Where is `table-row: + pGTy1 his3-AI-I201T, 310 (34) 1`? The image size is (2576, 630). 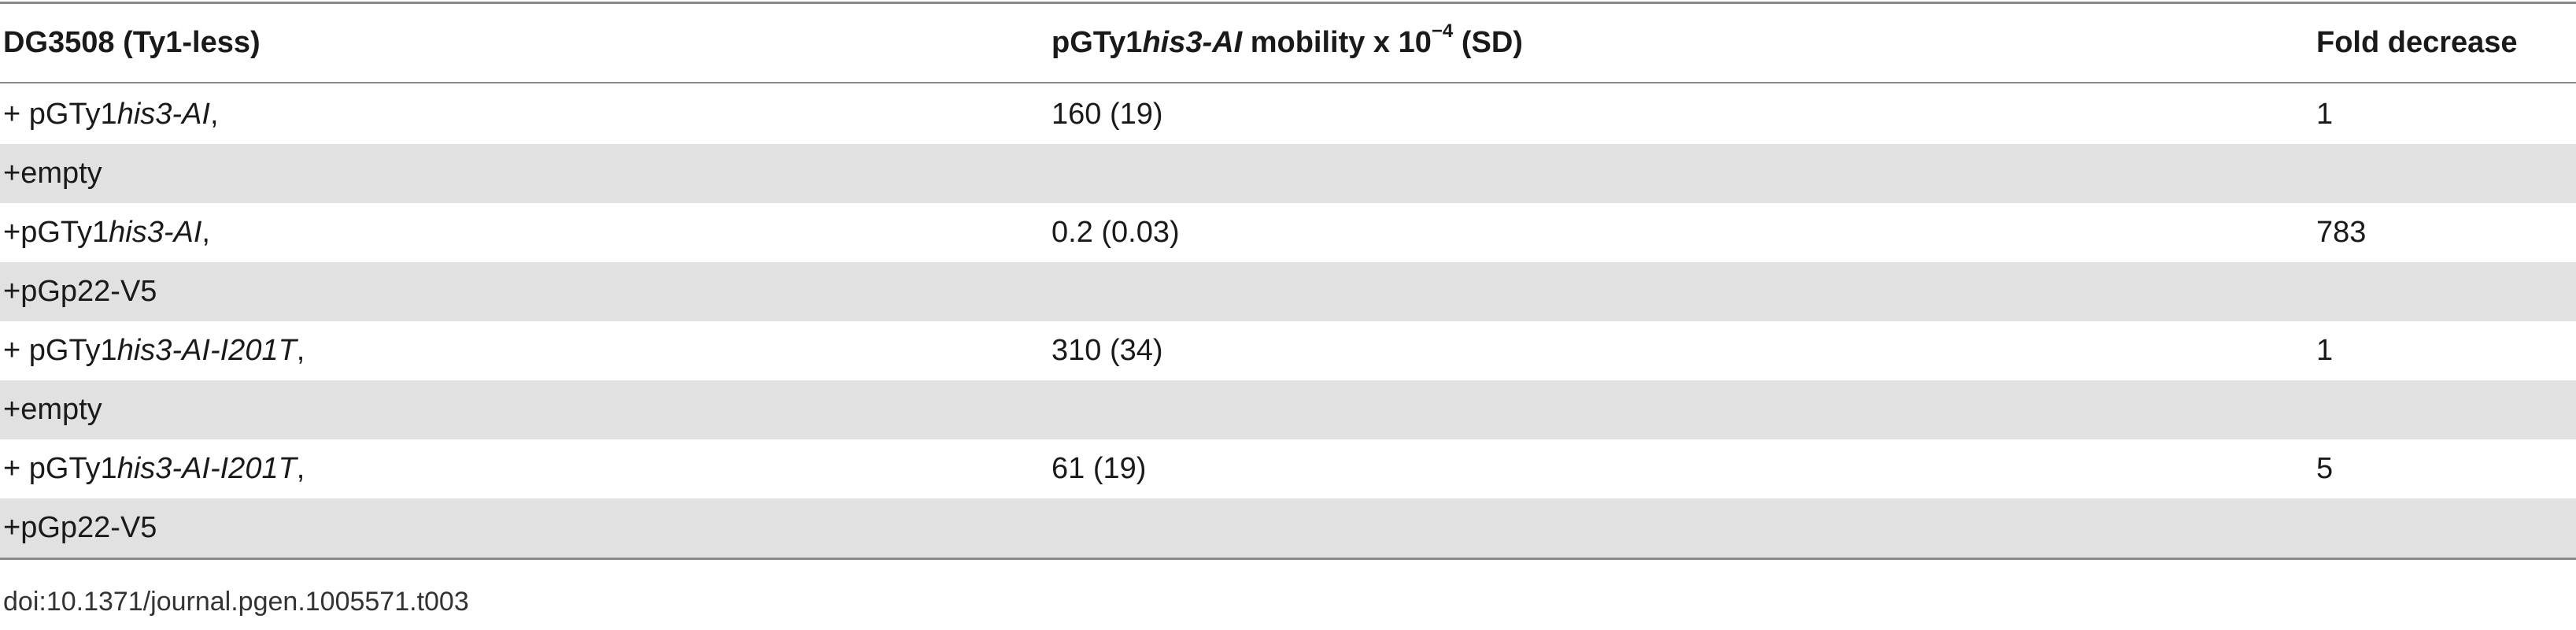
table-row: + pGTy1 his3-AI-I201T, 310 (34) 1 is located at coordinates (1288, 350).